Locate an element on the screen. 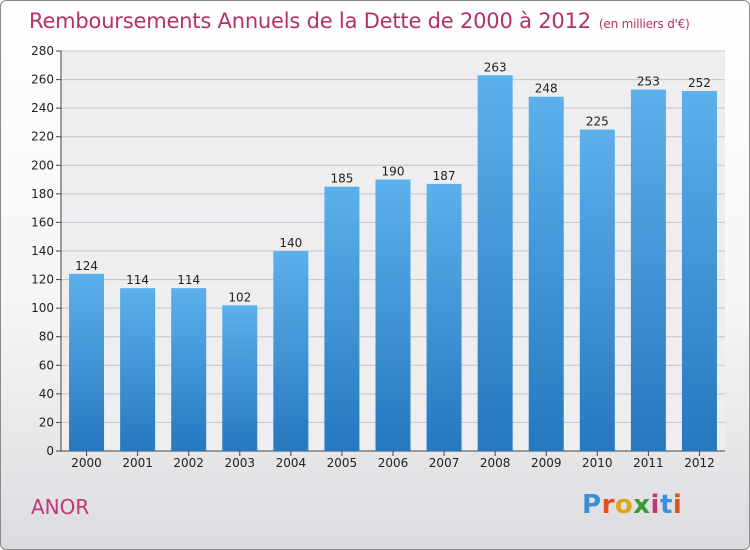  y-tick-label: 260 is located at coordinates (42, 80).